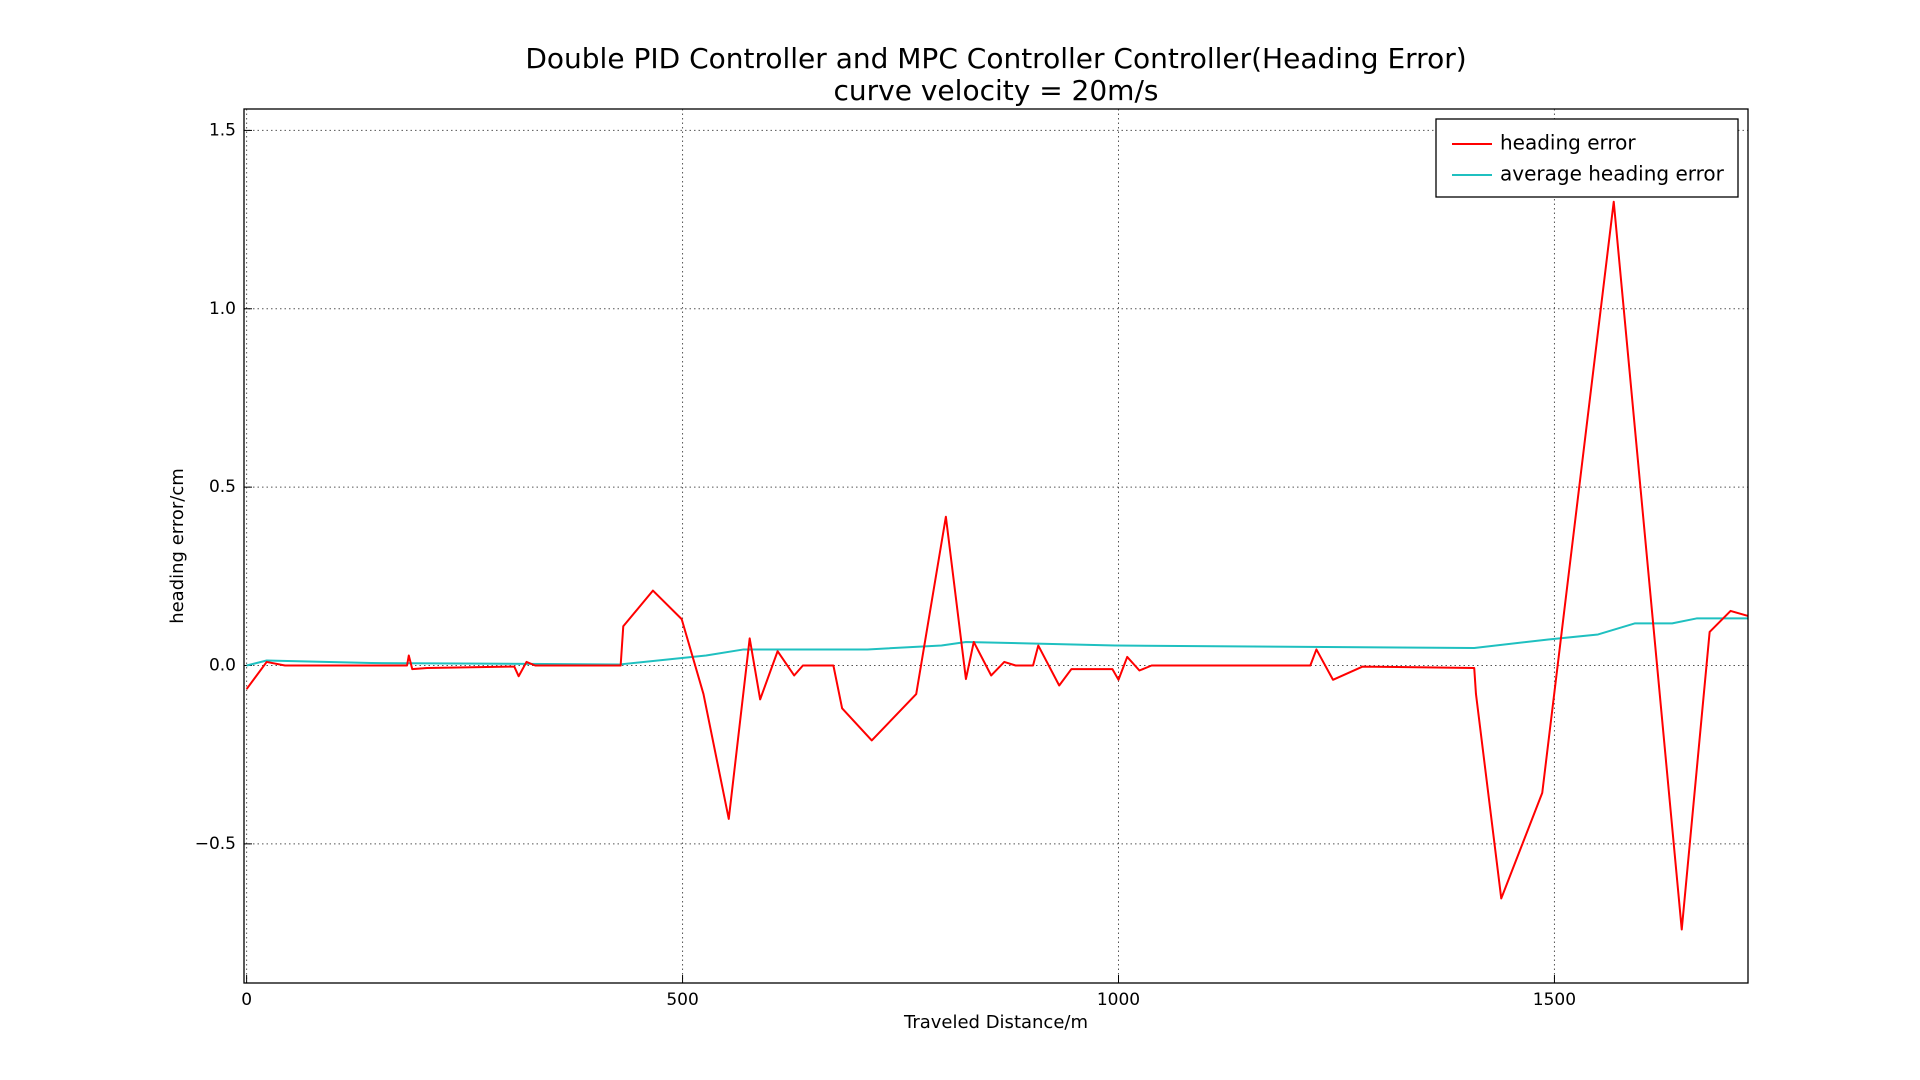 This screenshot has height=1080, width=1920. What do you see at coordinates (995, 1022) in the screenshot?
I see `x-axis-label: Traveled Distance/m` at bounding box center [995, 1022].